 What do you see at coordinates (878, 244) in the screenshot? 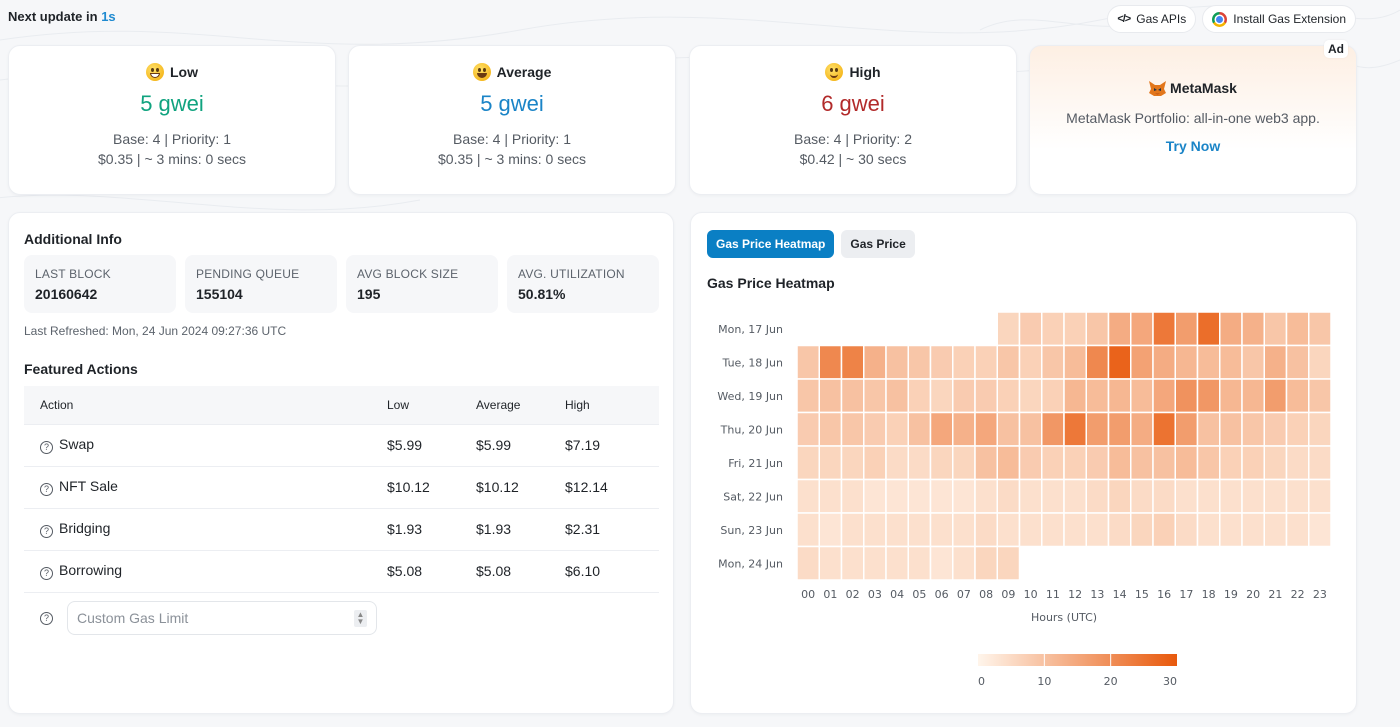
I see `tab-gas-price: Gas Price` at bounding box center [878, 244].